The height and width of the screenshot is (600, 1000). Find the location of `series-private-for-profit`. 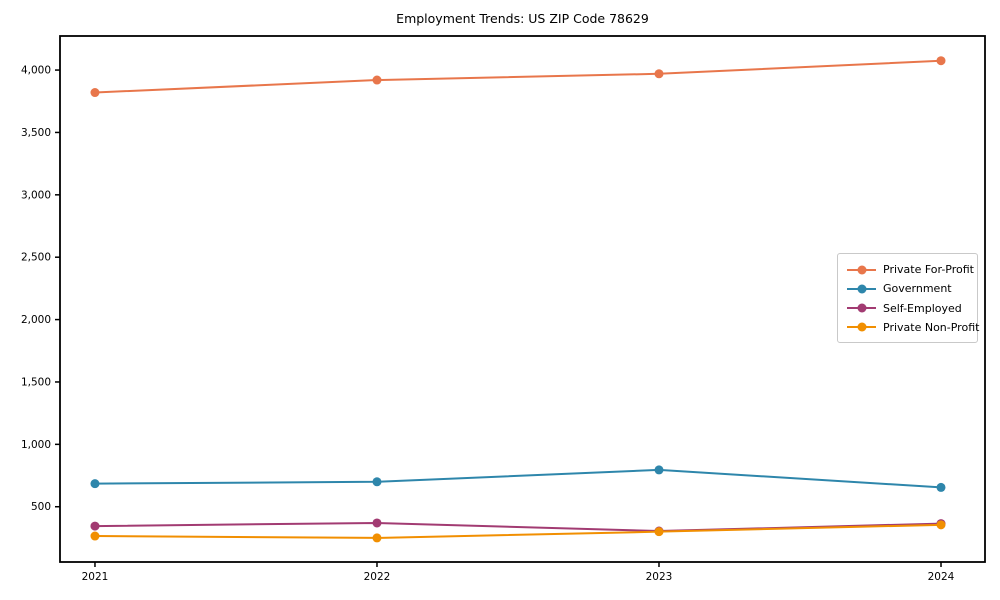

series-private-for-profit is located at coordinates (518, 77).